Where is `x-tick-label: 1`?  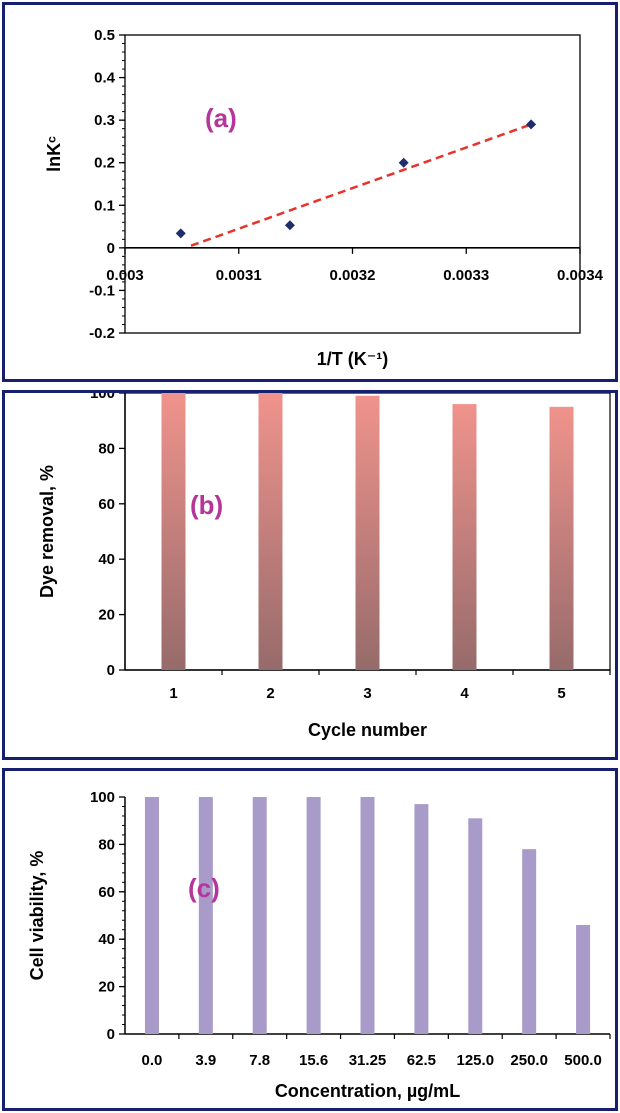 x-tick-label: 1 is located at coordinates (173, 693).